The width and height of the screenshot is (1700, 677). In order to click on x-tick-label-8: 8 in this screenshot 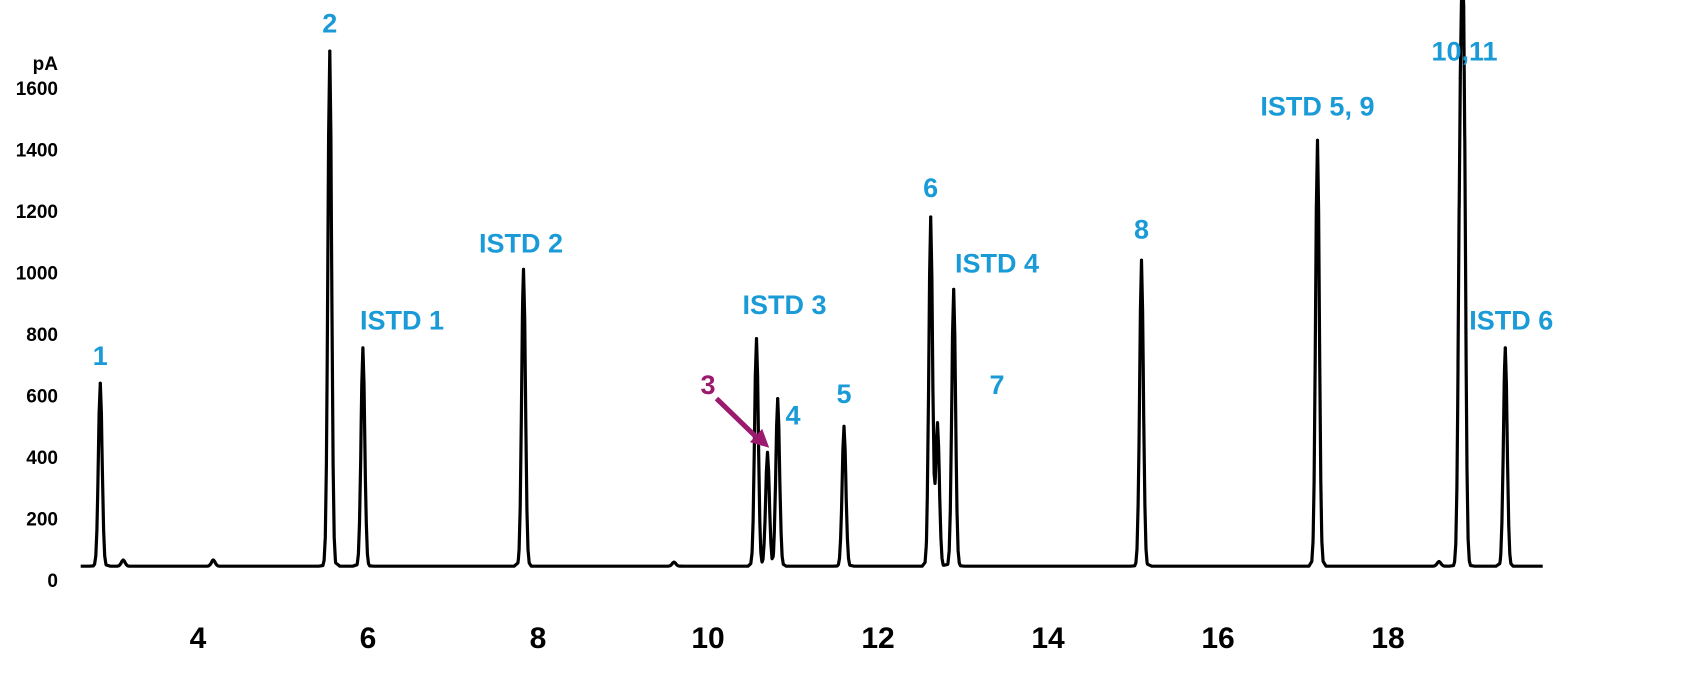, I will do `click(538, 638)`.